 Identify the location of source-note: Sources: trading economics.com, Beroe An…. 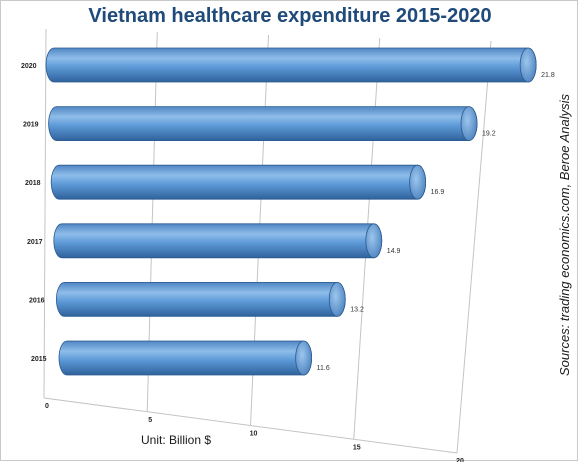
(564, 234).